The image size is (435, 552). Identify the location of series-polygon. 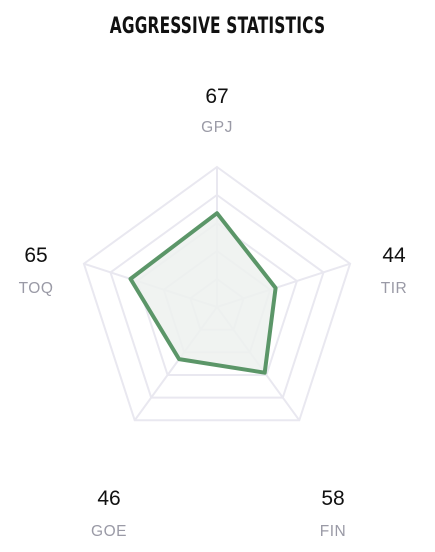
(203, 293).